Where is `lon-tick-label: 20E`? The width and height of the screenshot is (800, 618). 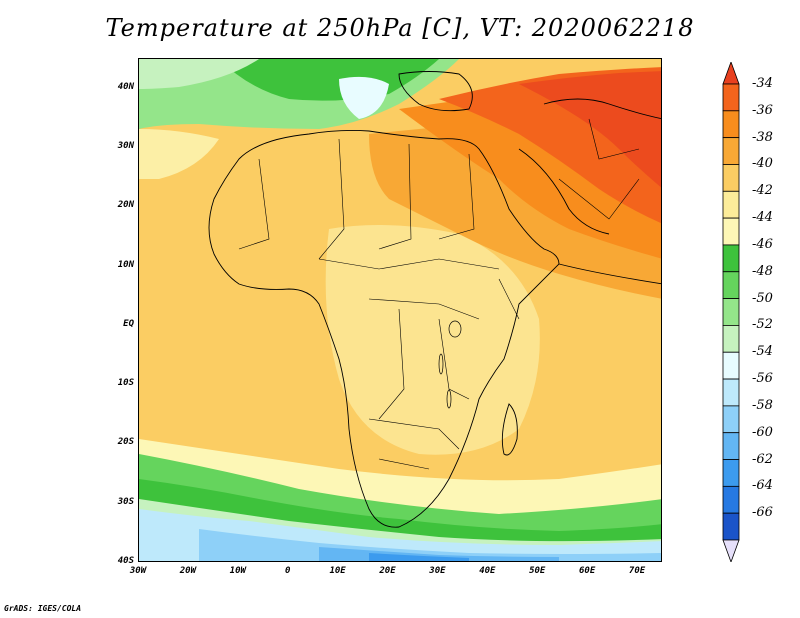
lon-tick-label: 20E is located at coordinates (387, 571).